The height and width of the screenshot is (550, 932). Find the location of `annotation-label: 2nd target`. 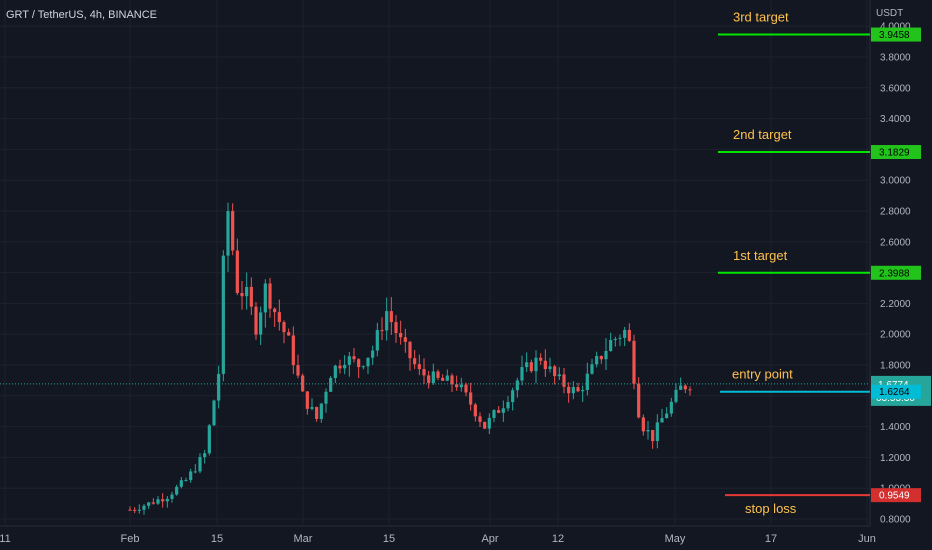

annotation-label: 2nd target is located at coordinates (762, 134).